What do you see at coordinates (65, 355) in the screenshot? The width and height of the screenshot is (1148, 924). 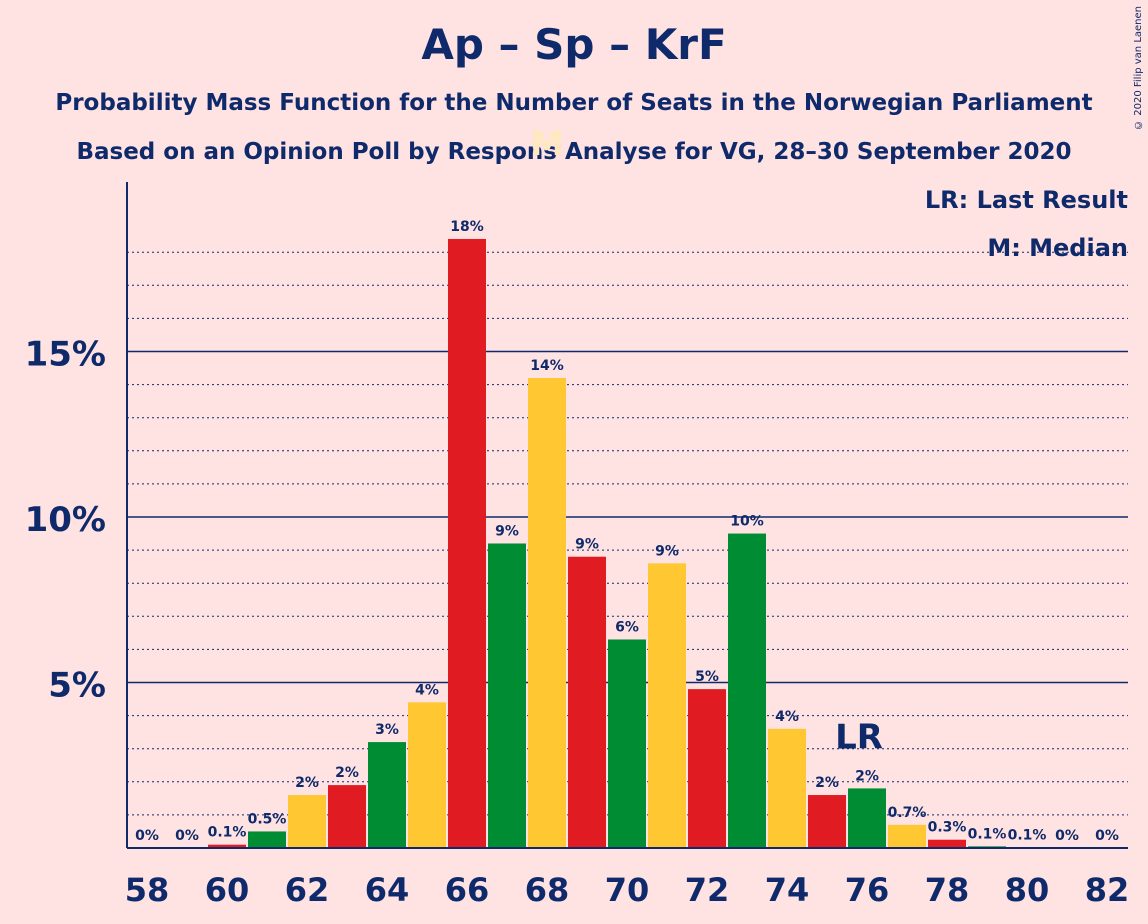 I see `y-tick-label: 15%` at bounding box center [65, 355].